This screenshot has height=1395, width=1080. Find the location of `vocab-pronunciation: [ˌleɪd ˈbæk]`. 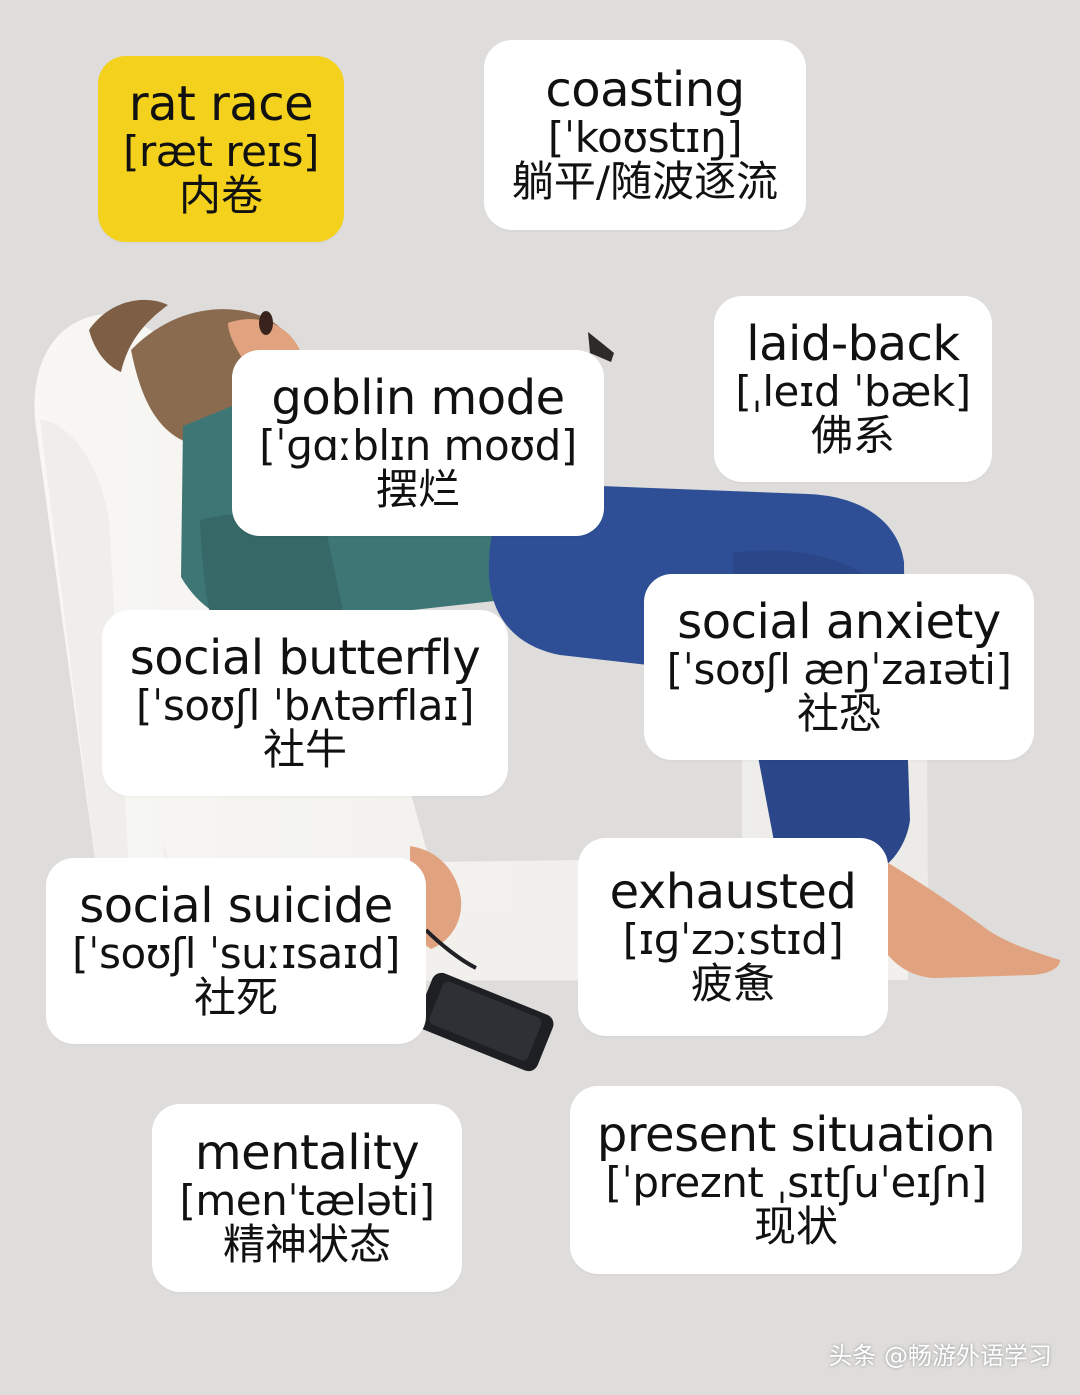

vocab-pronunciation: [ˌleɪd ˈbæk] is located at coordinates (853, 391).